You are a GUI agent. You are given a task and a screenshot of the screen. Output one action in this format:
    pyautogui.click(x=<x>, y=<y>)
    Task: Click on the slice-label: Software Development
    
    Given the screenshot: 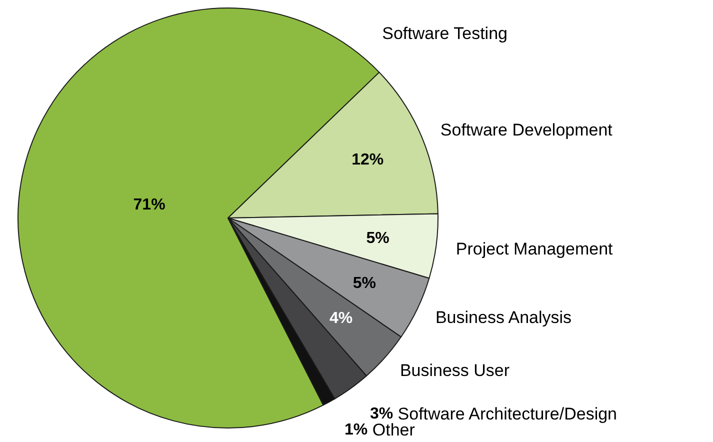 What is the action you would take?
    pyautogui.click(x=526, y=130)
    